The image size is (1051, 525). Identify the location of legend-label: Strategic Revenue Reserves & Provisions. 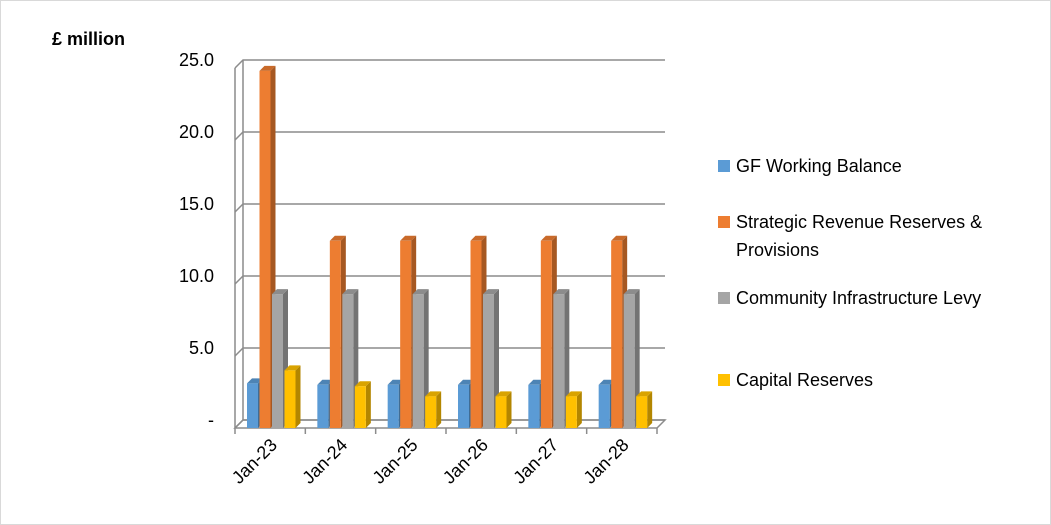
(859, 236).